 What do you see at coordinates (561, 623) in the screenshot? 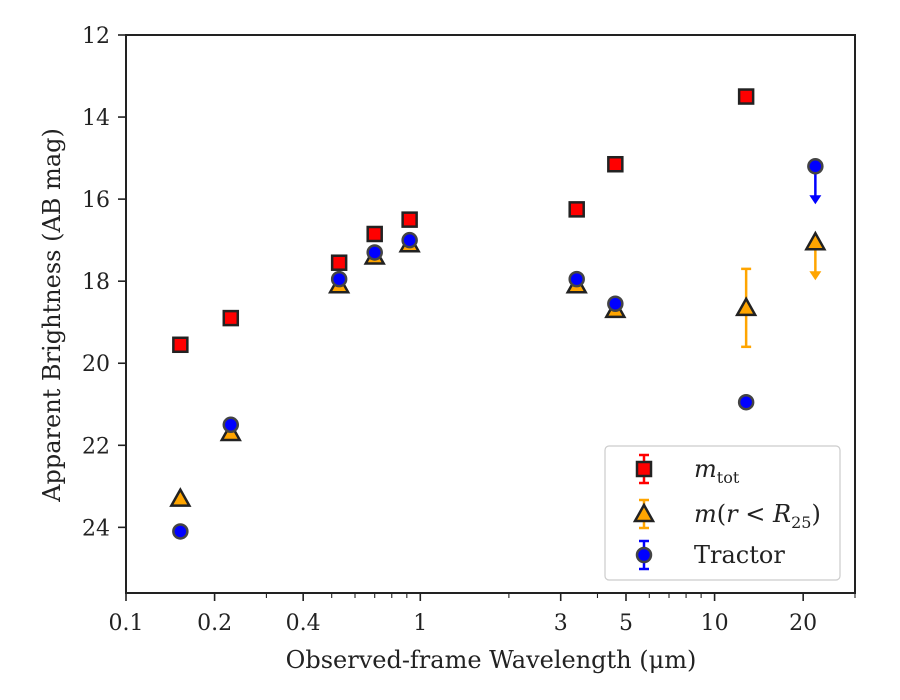
I see `x-tick-label: 3` at bounding box center [561, 623].